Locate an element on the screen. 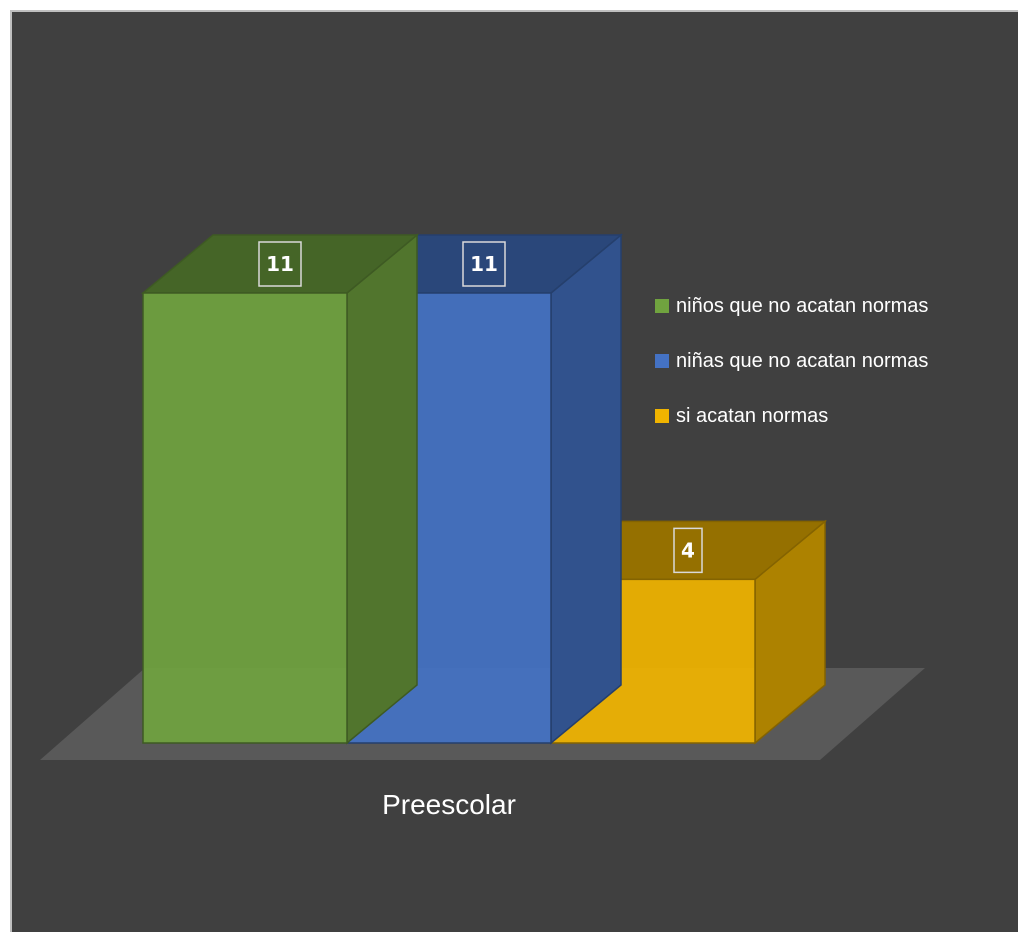  legend-label: si acatan normas is located at coordinates (752, 416).